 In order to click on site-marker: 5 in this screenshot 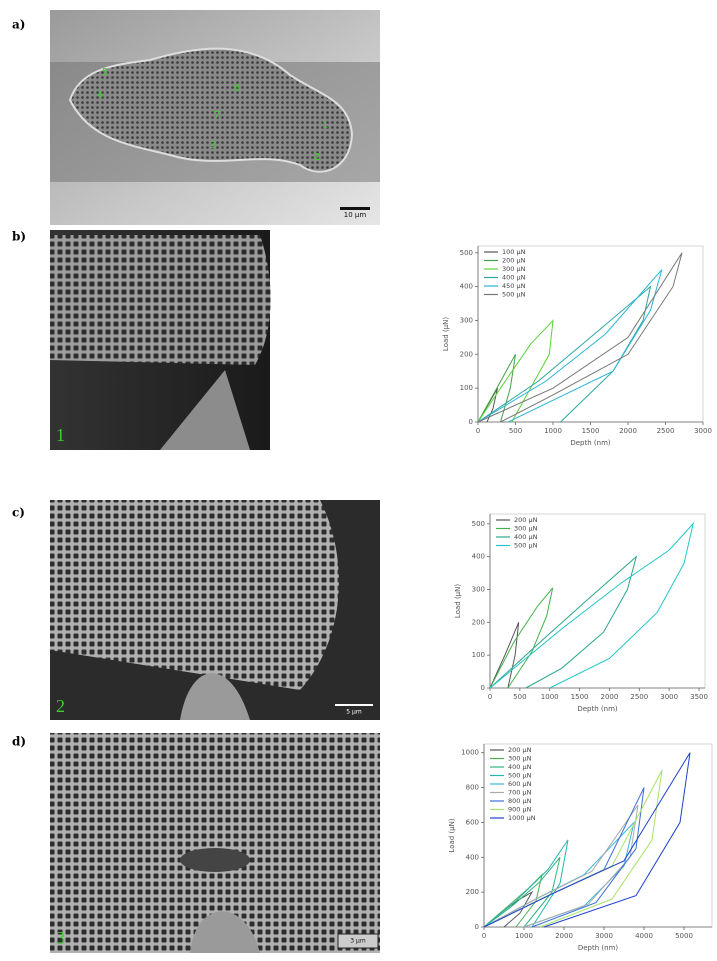, I will do `click(105, 72)`.